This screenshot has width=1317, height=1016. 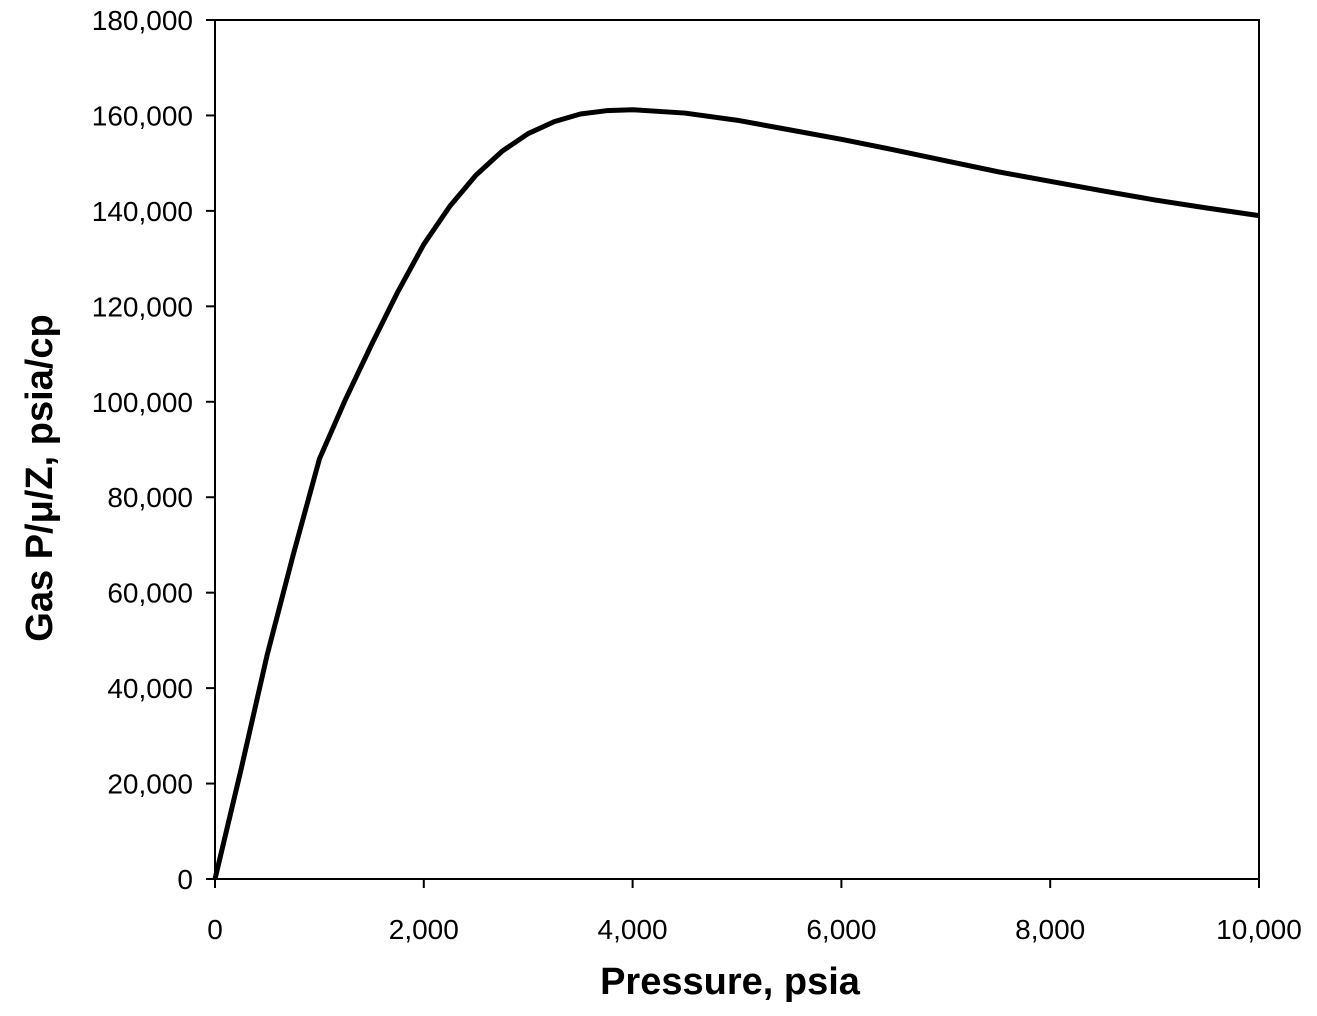 What do you see at coordinates (185, 879) in the screenshot?
I see `y-tick-label: 0` at bounding box center [185, 879].